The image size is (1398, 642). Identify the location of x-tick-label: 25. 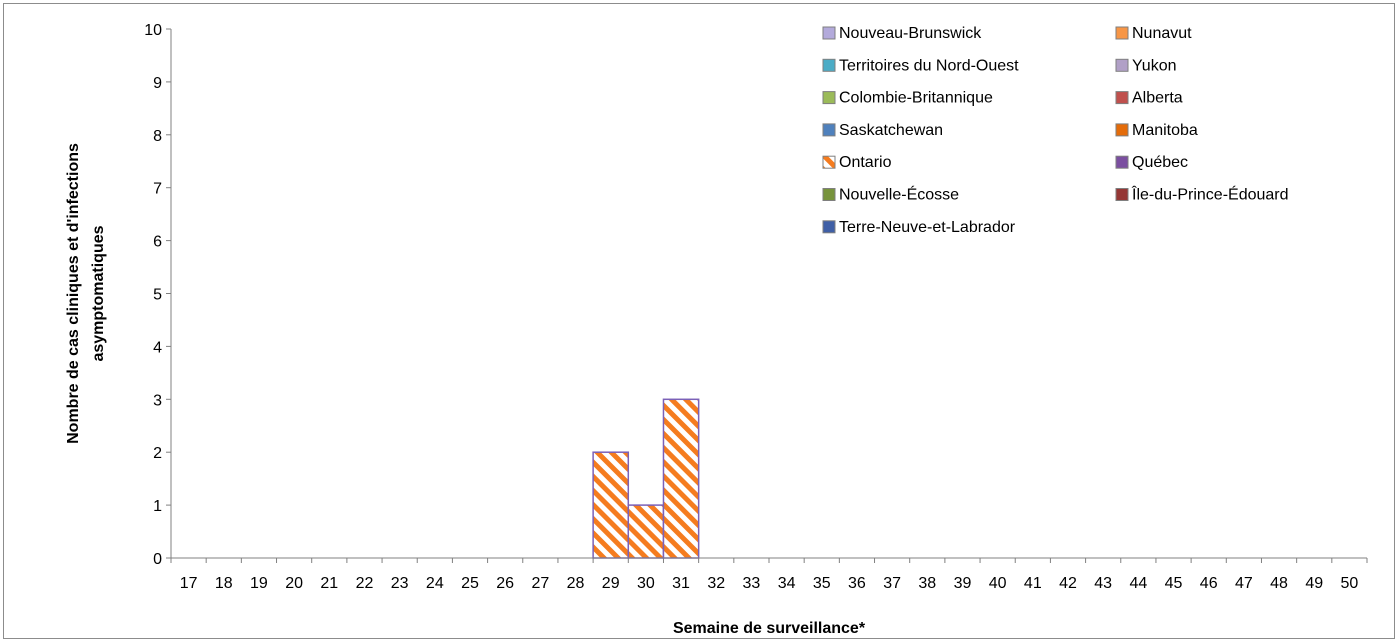
(470, 583).